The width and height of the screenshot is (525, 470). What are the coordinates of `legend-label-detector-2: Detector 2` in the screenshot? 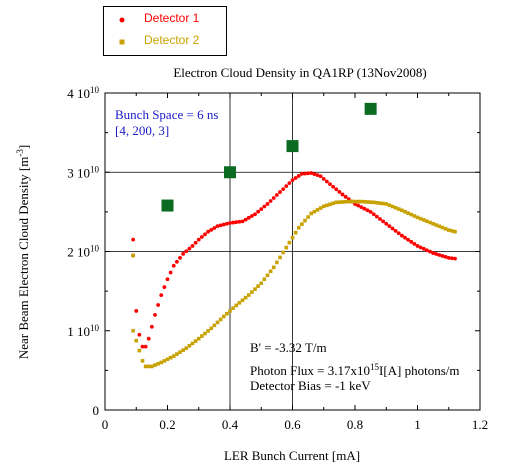 It's located at (172, 40).